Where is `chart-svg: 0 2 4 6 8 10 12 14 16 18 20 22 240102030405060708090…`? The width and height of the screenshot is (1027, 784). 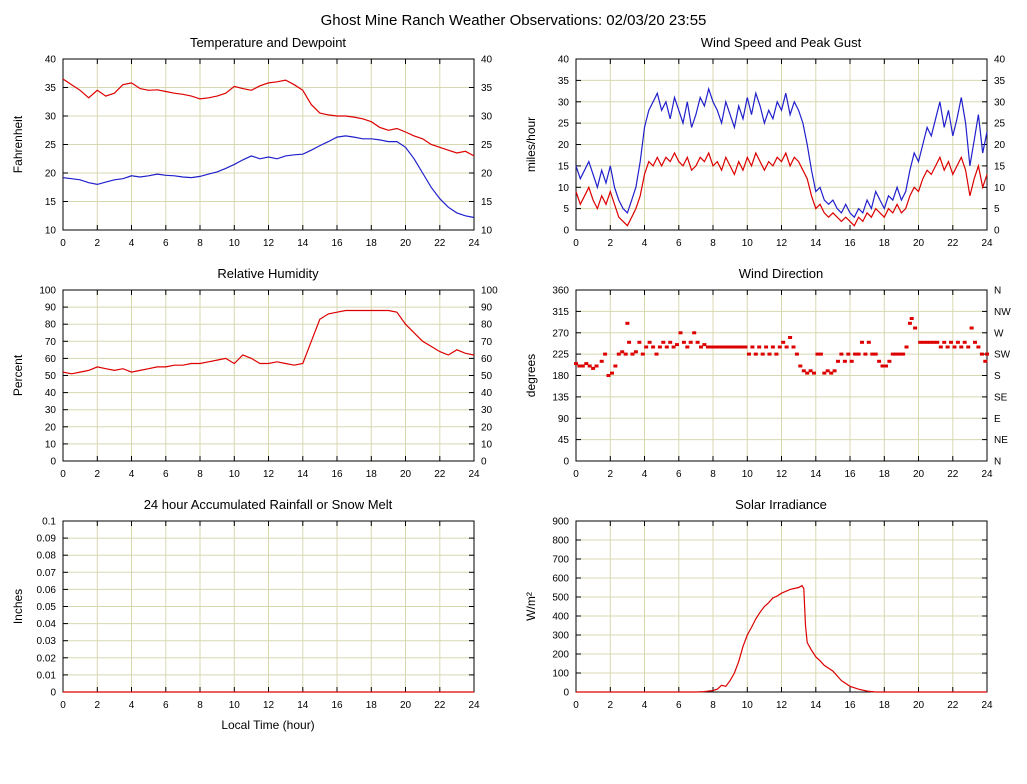
chart-svg: 0 2 4 6 8 10 12 14 16 18 20 22 240102030405060708090… is located at coordinates (254, 383).